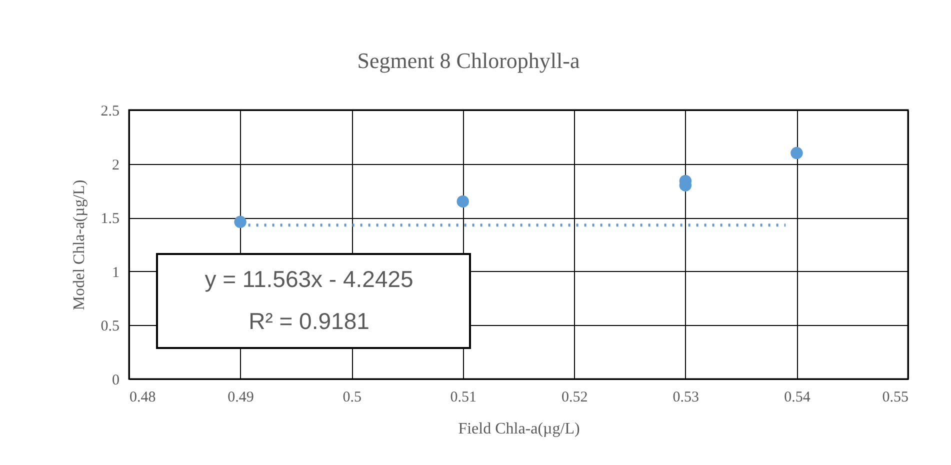 This screenshot has width=951, height=465. What do you see at coordinates (110, 219) in the screenshot?
I see `y-tick-label: 1.5` at bounding box center [110, 219].